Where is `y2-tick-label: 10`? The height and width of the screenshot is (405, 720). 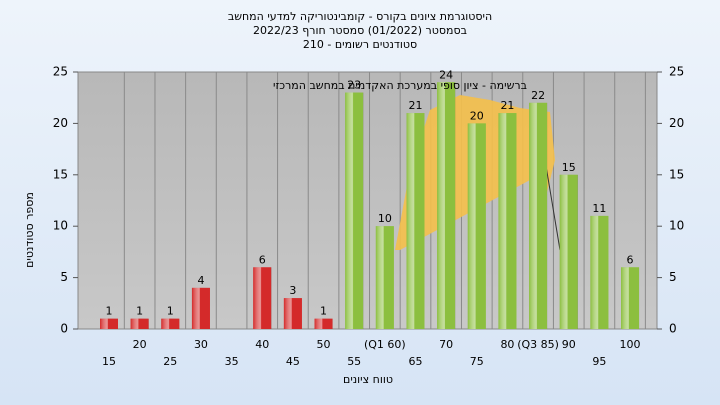 y2-tick-label: 10 is located at coordinates (676, 226).